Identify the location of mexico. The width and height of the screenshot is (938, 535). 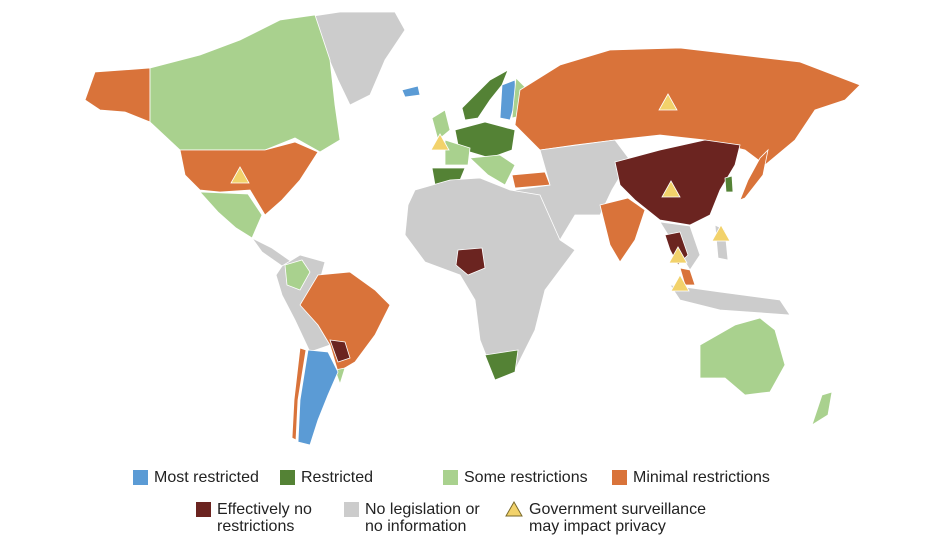
(231, 215).